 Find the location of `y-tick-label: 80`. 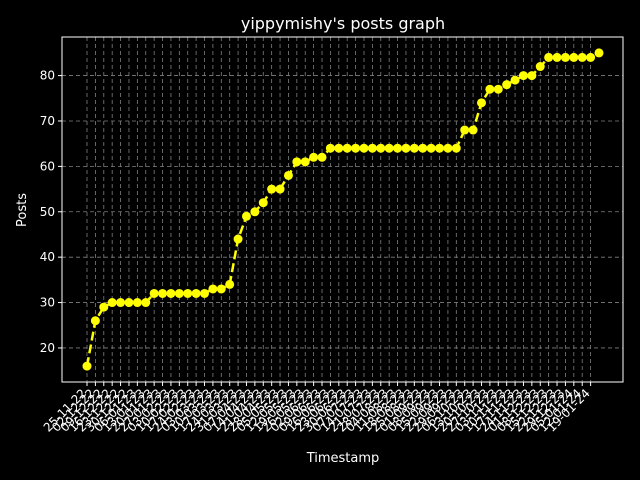

y-tick-label: 80 is located at coordinates (47, 76).